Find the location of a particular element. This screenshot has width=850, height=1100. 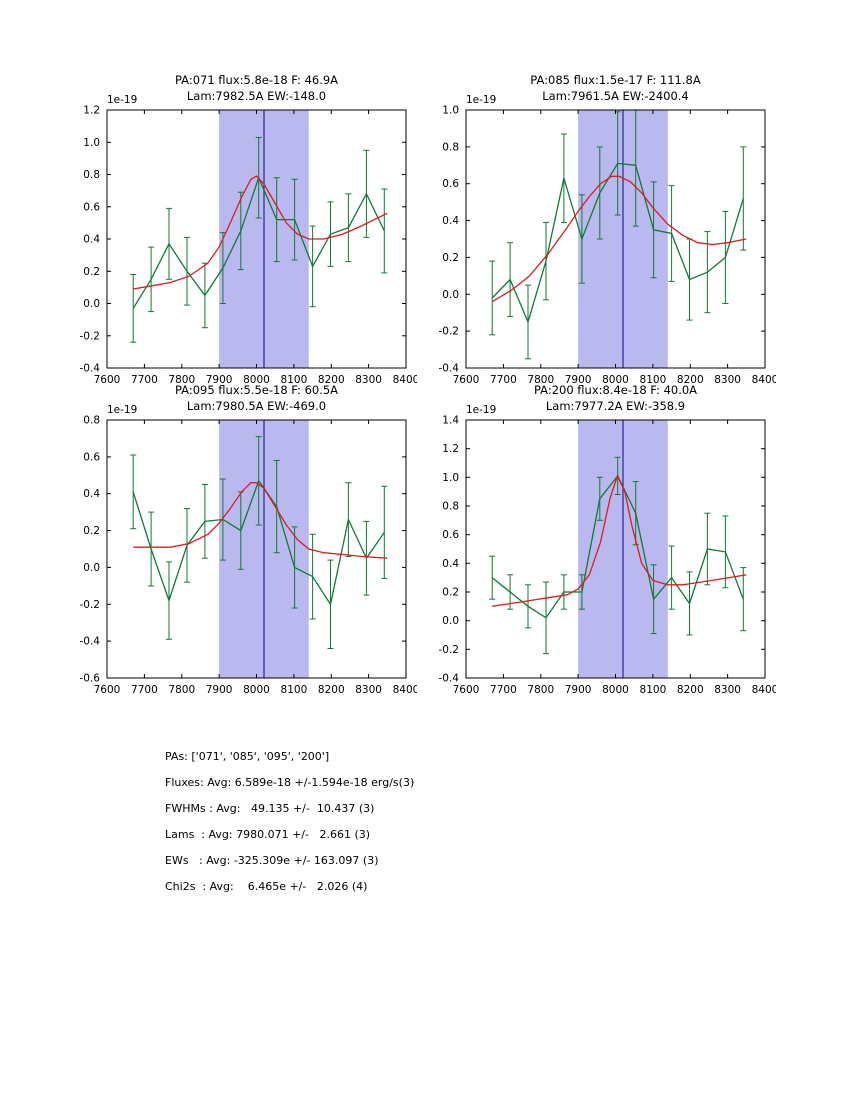

summary-line-chi2s: Chi2s : Avg: 6.465e +/- 2.026 (4) is located at coordinates (266, 886).